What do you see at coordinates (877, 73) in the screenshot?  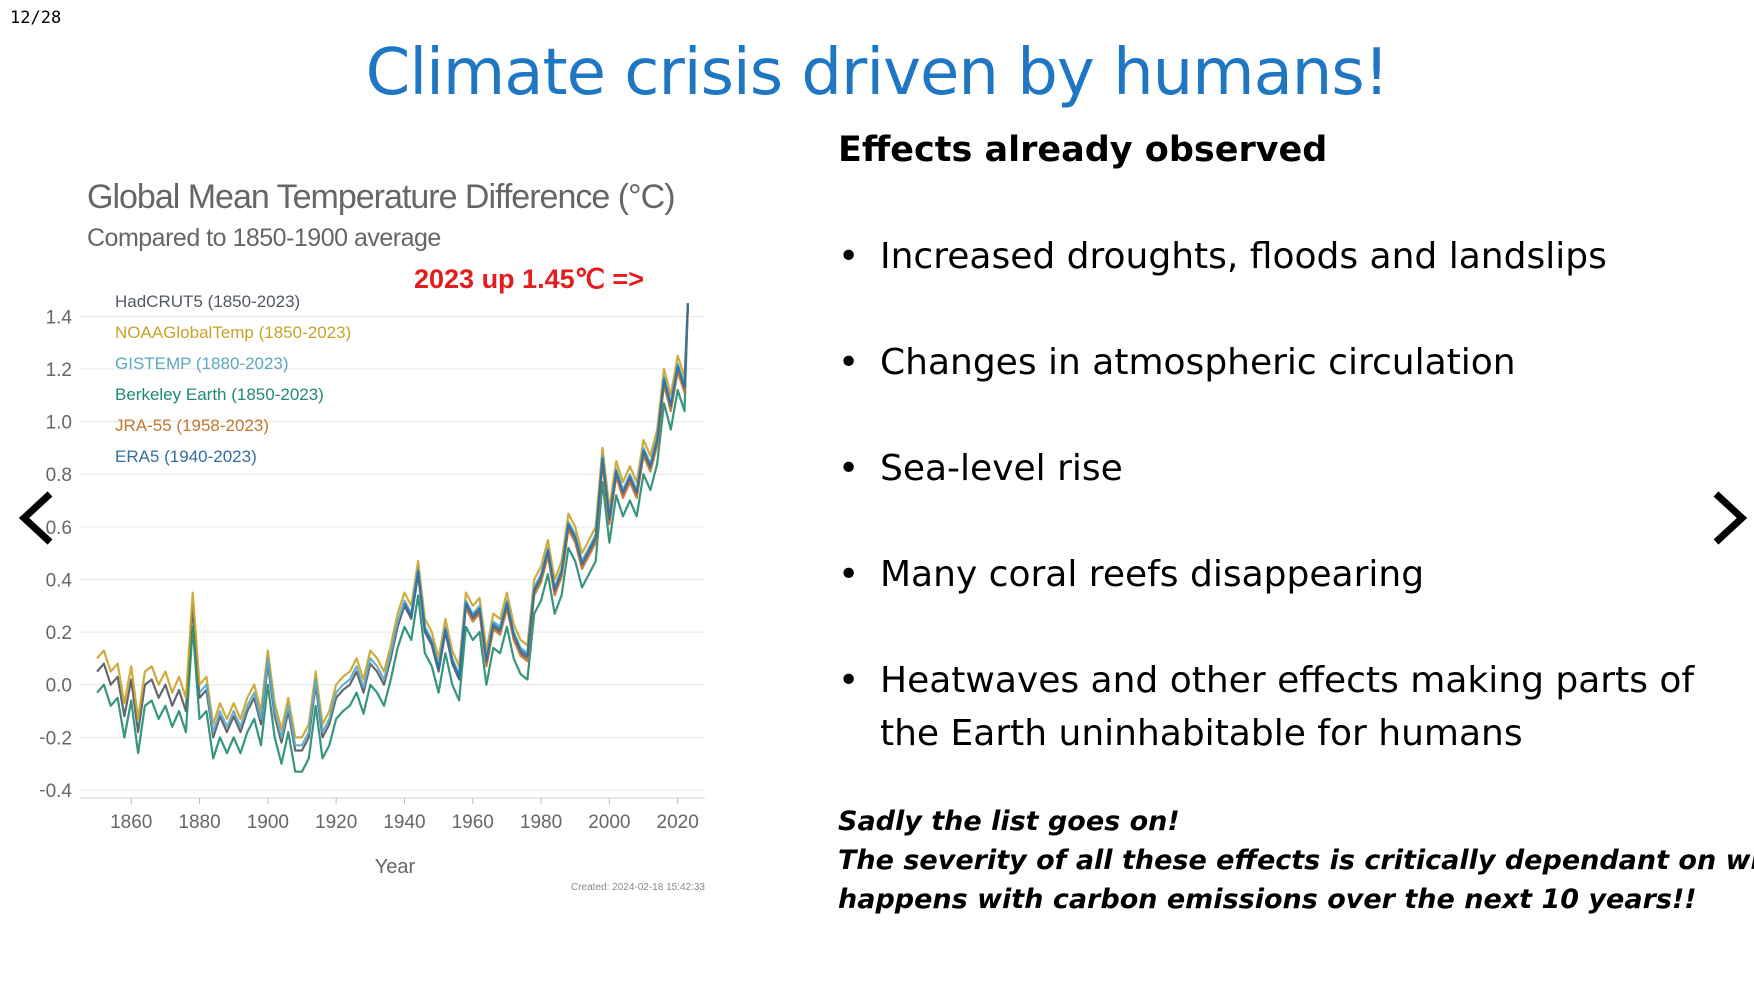 I see `slide-title: Climate crisis driven by humans!` at bounding box center [877, 73].